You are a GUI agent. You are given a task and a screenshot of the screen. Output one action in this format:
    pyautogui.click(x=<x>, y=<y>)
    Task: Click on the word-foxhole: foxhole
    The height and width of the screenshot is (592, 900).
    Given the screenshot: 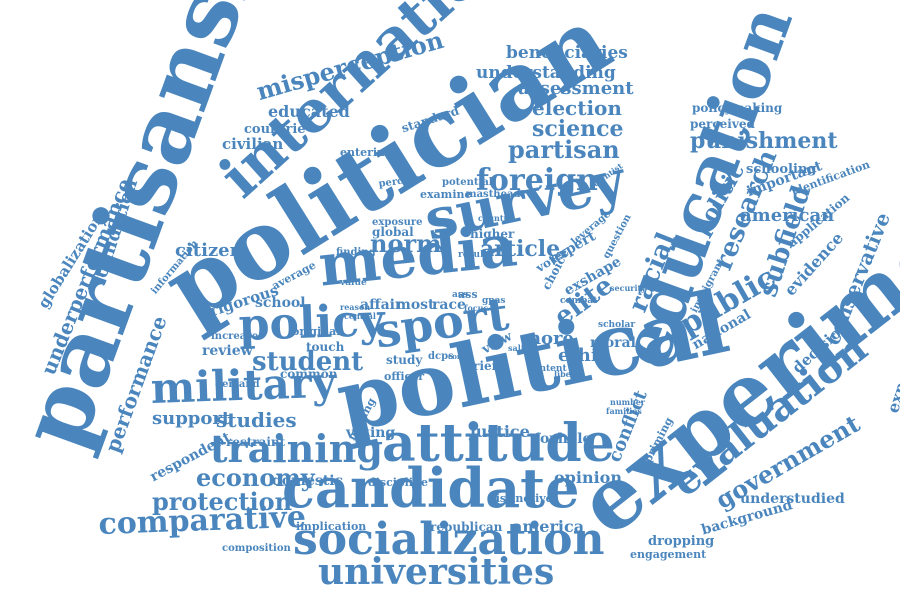 What is the action you would take?
    pyautogui.click(x=563, y=439)
    